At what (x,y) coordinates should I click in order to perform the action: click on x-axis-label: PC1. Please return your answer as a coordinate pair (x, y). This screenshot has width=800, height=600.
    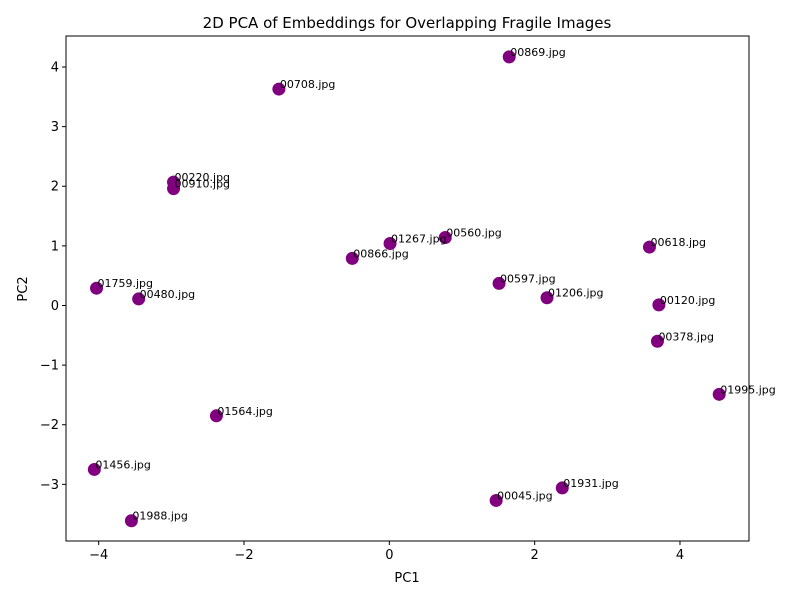
    Looking at the image, I should click on (406, 578).